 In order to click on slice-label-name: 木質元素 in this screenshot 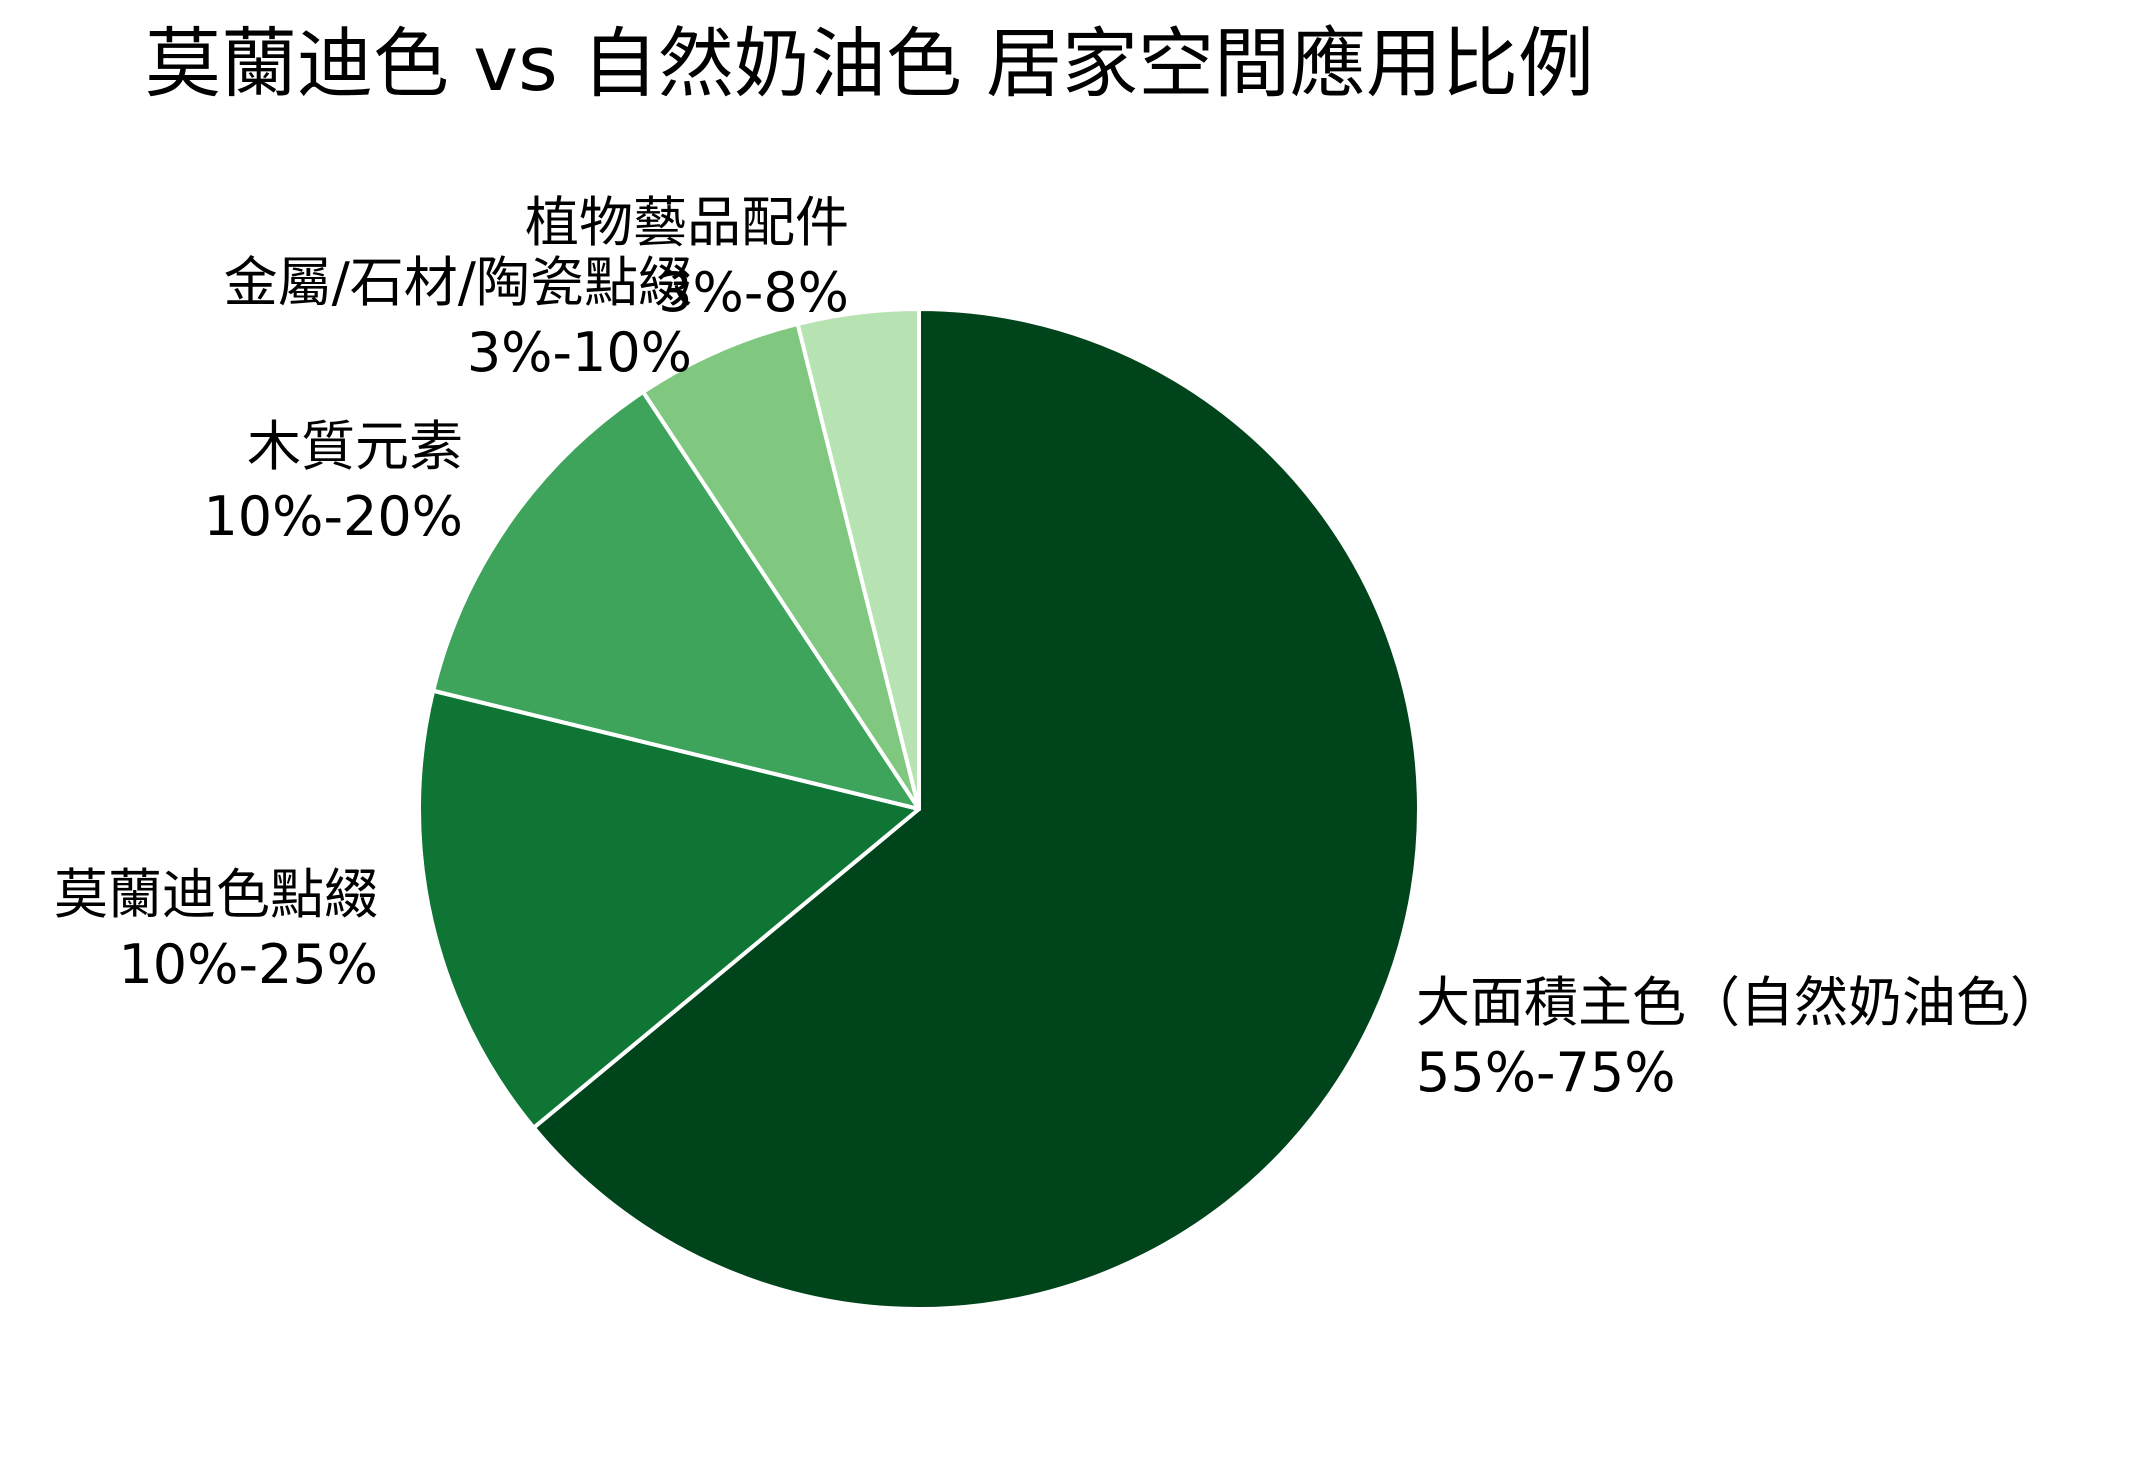, I will do `click(355, 446)`.